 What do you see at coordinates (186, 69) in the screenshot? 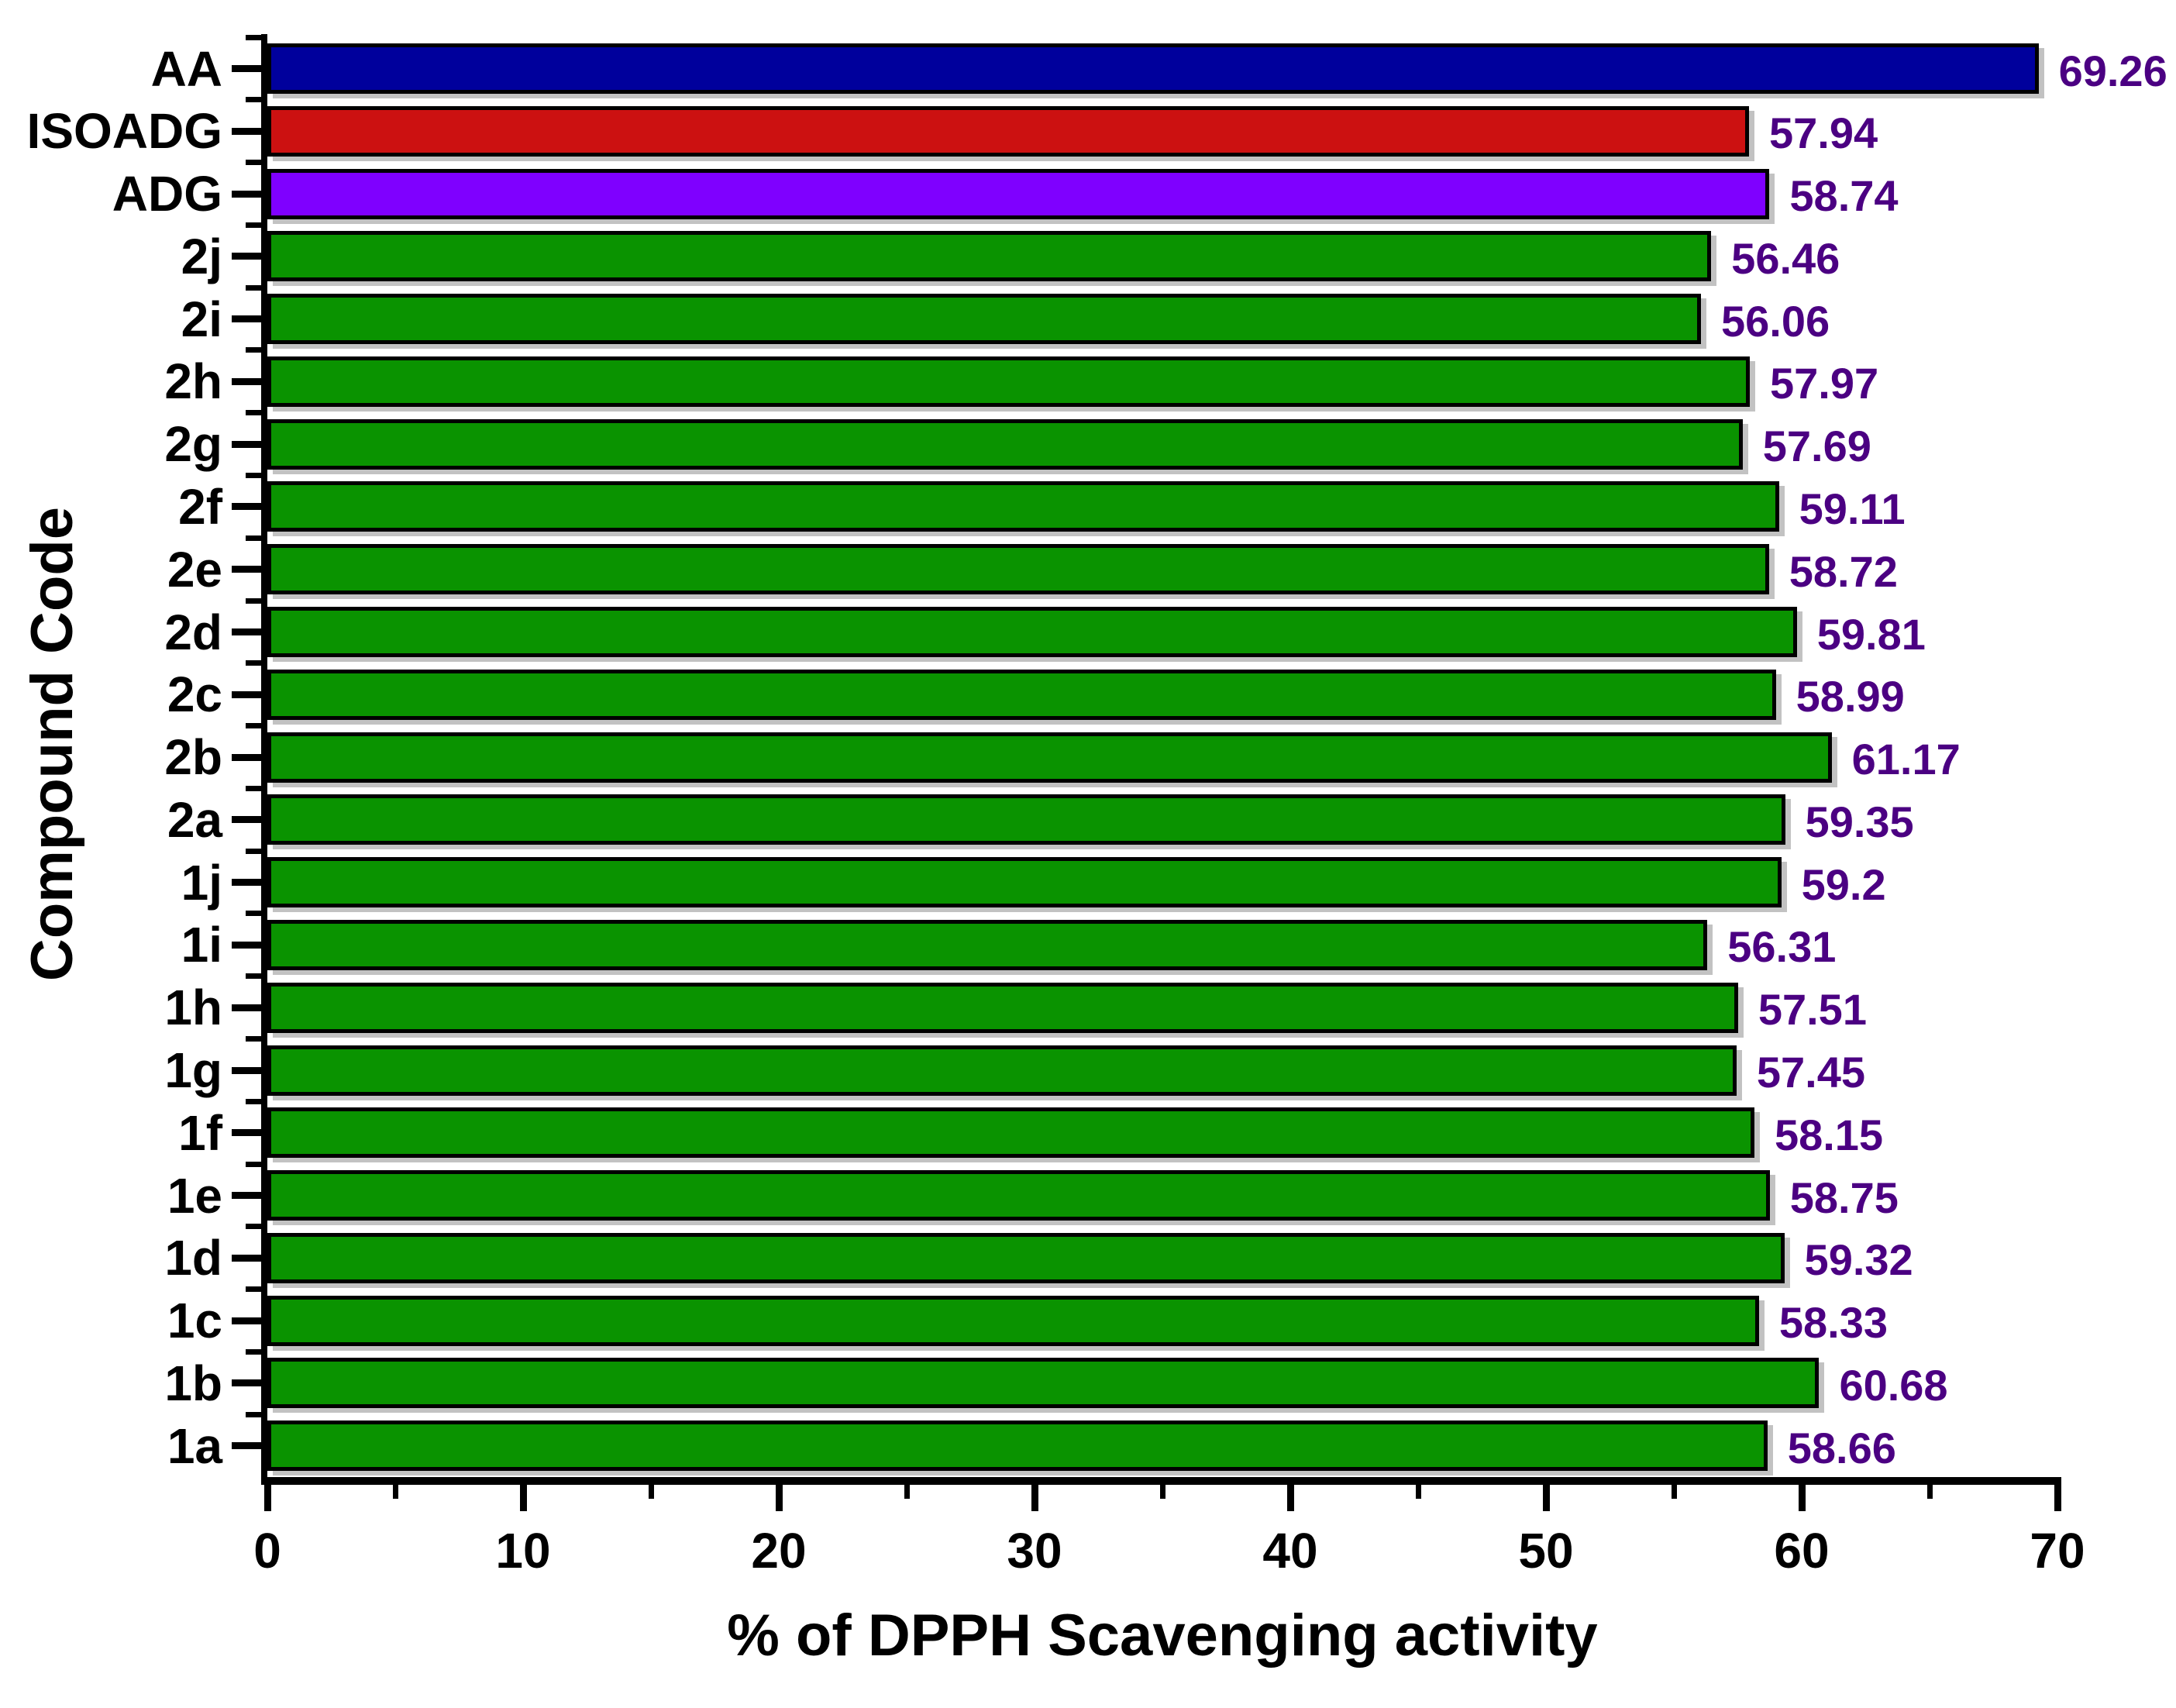
I see `y-category-label-AA: AA` at bounding box center [186, 69].